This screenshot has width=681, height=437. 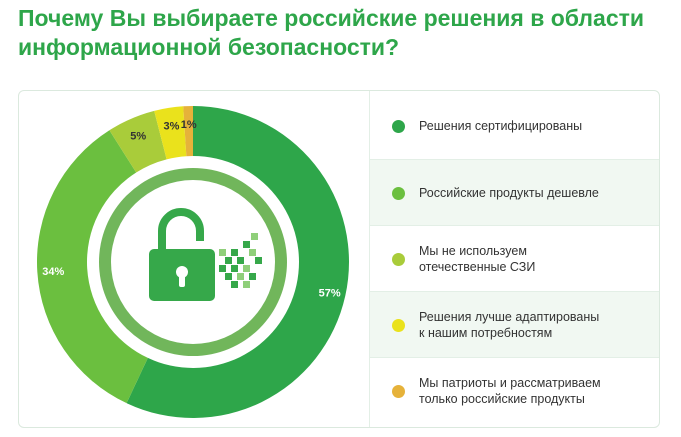 I want to click on value-label-certified: 57%, so click(x=330, y=294).